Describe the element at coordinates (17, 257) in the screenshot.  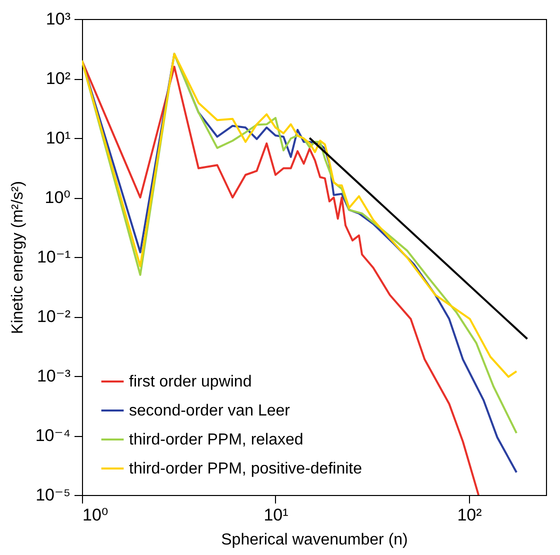
I see `y-axis-title: Kinetic energy (m²/s²)` at that location.